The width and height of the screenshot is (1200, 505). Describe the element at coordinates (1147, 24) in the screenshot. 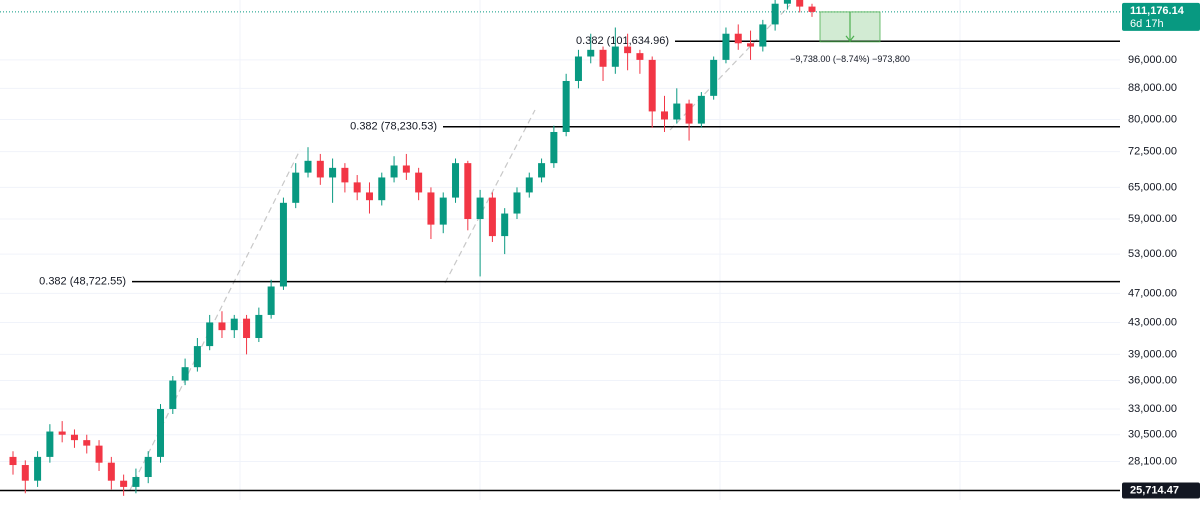

I see `last-price-countdown: 6d 17h` at that location.